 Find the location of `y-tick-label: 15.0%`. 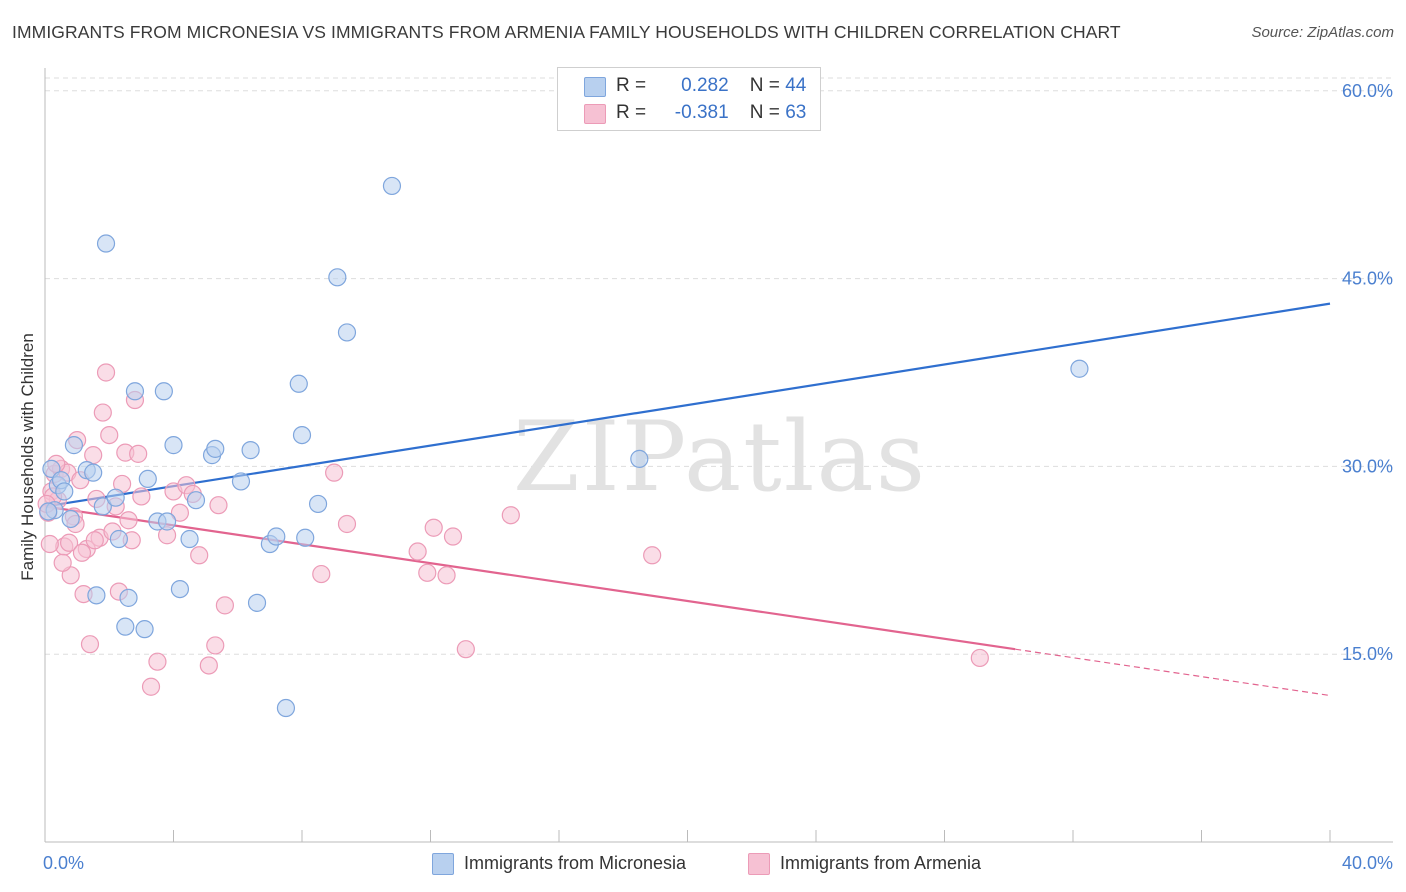

y-tick-label: 15.0% is located at coordinates (1367, 654).